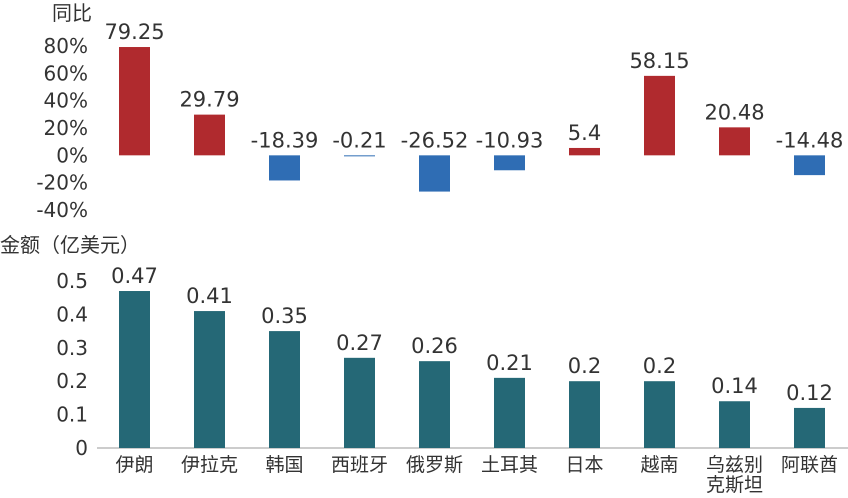  What do you see at coordinates (285, 140) in the screenshot?
I see `yoy-value-label: -18.39` at bounding box center [285, 140].